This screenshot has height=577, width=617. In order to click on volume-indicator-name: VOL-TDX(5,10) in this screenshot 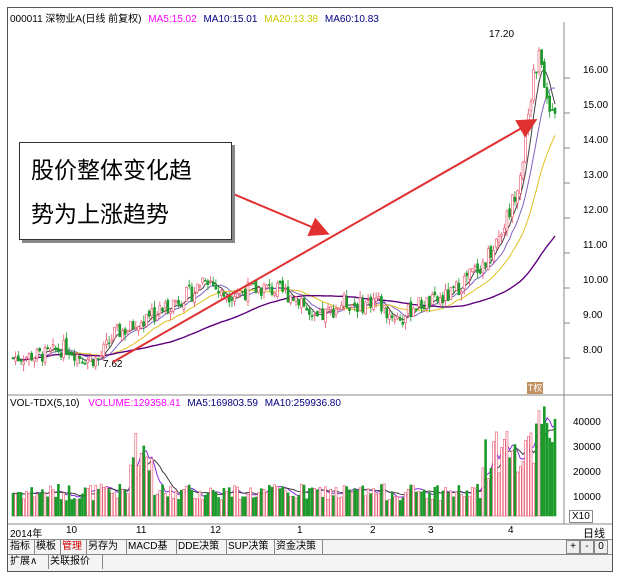, I will do `click(45, 403)`.